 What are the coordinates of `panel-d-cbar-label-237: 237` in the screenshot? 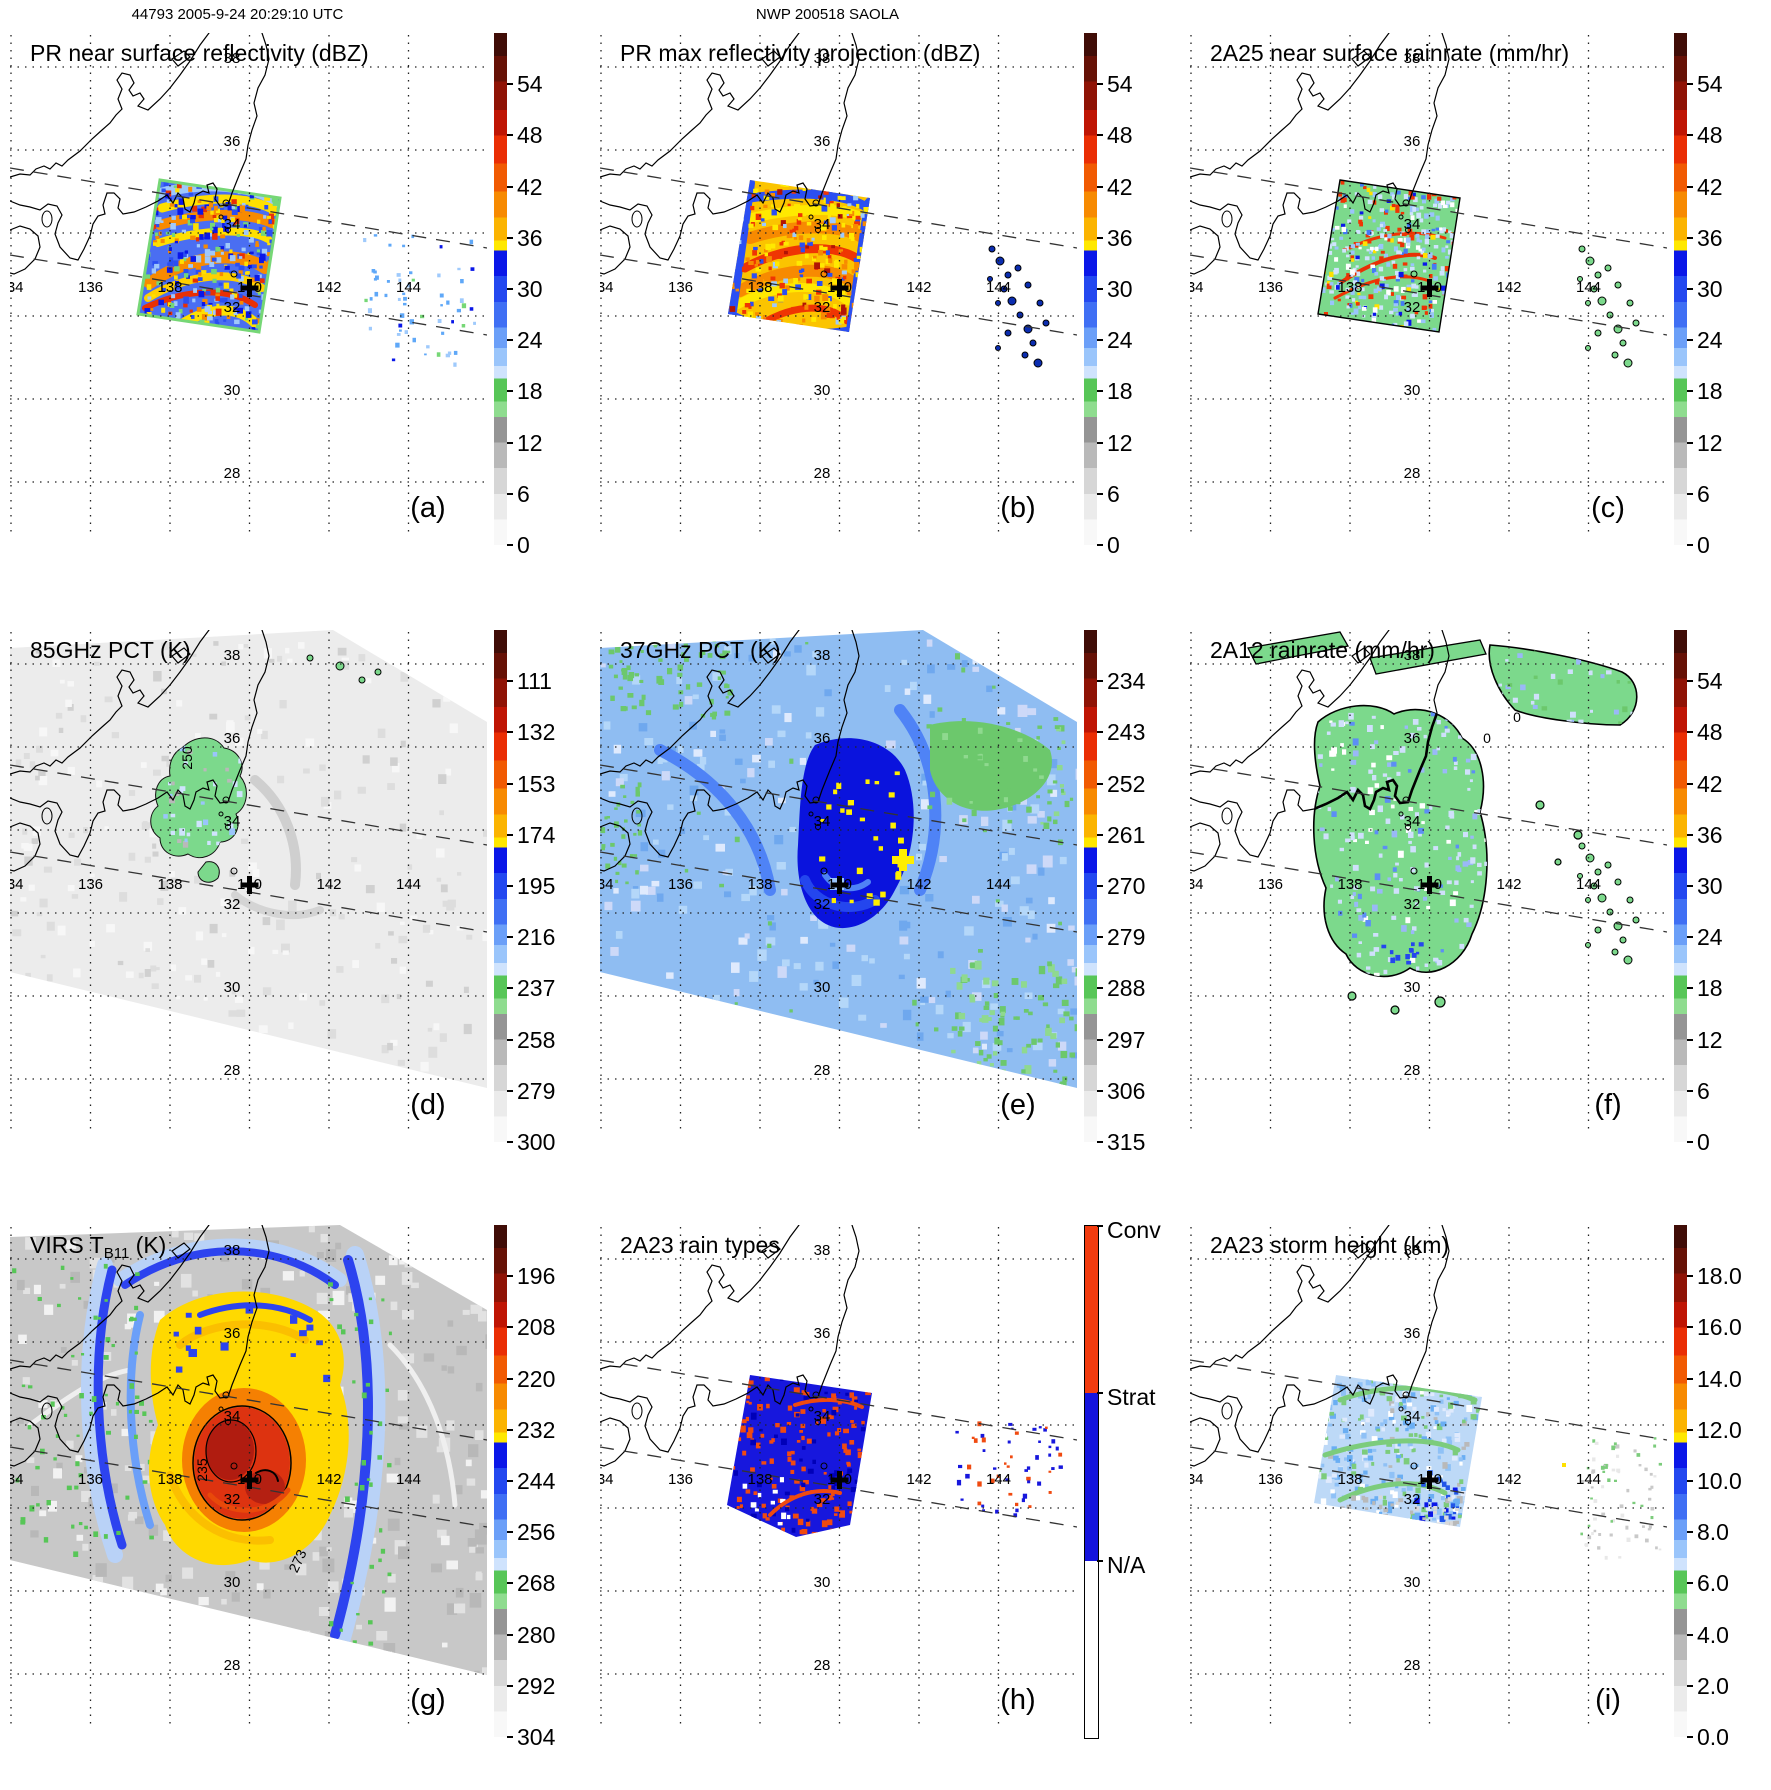 It's located at (536, 988).